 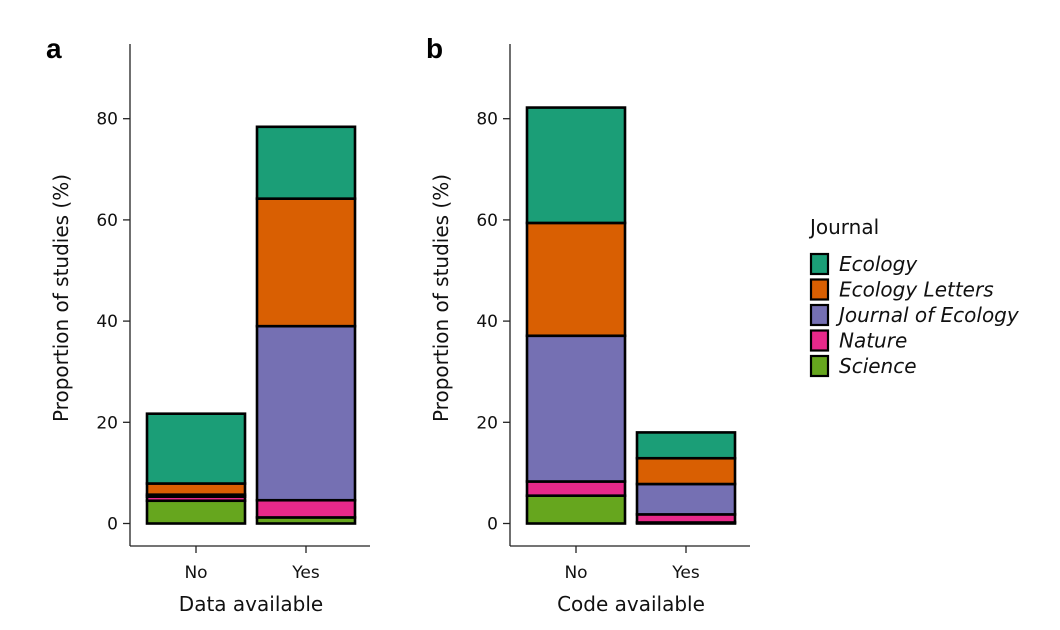 I want to click on bar-segment-no-nature, so click(x=576, y=488).